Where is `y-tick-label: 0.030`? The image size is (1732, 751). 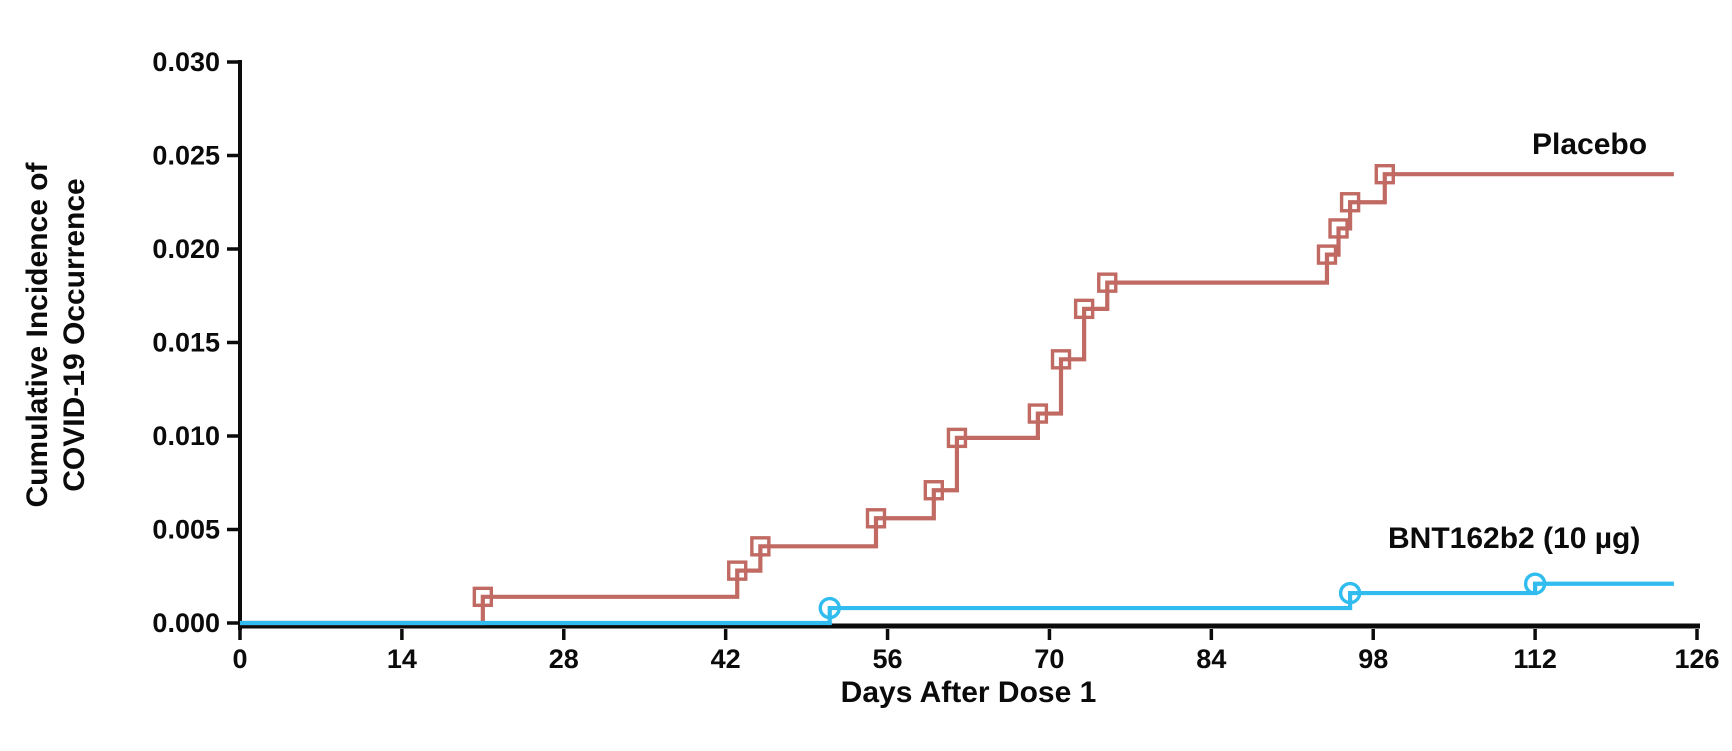 y-tick-label: 0.030 is located at coordinates (186, 62).